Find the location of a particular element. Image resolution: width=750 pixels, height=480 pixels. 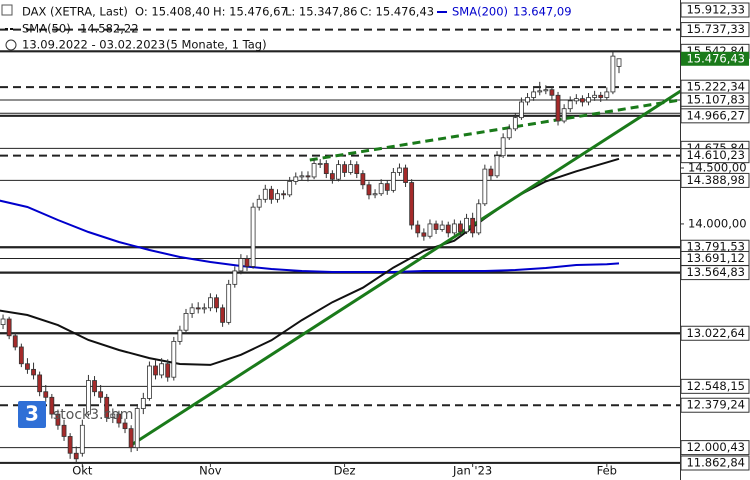

level-label: 13.564,83 is located at coordinates (715, 272).